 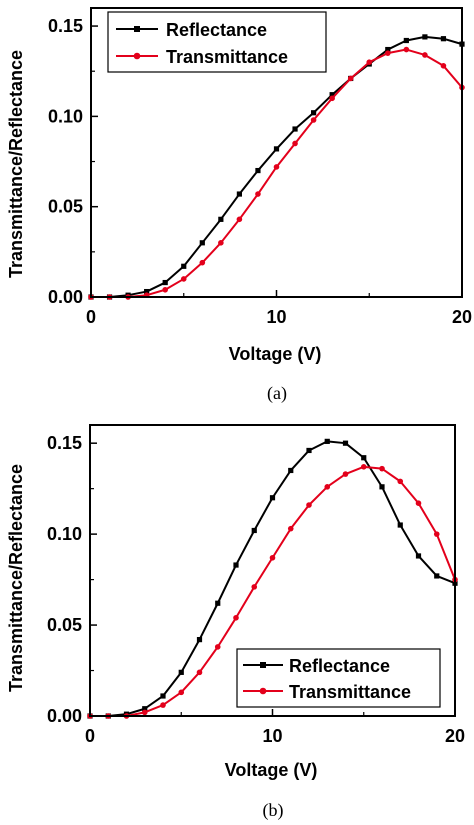 What do you see at coordinates (16, 578) in the screenshot?
I see `y-axis-title-b: Transmittance/Reflectance` at bounding box center [16, 578].